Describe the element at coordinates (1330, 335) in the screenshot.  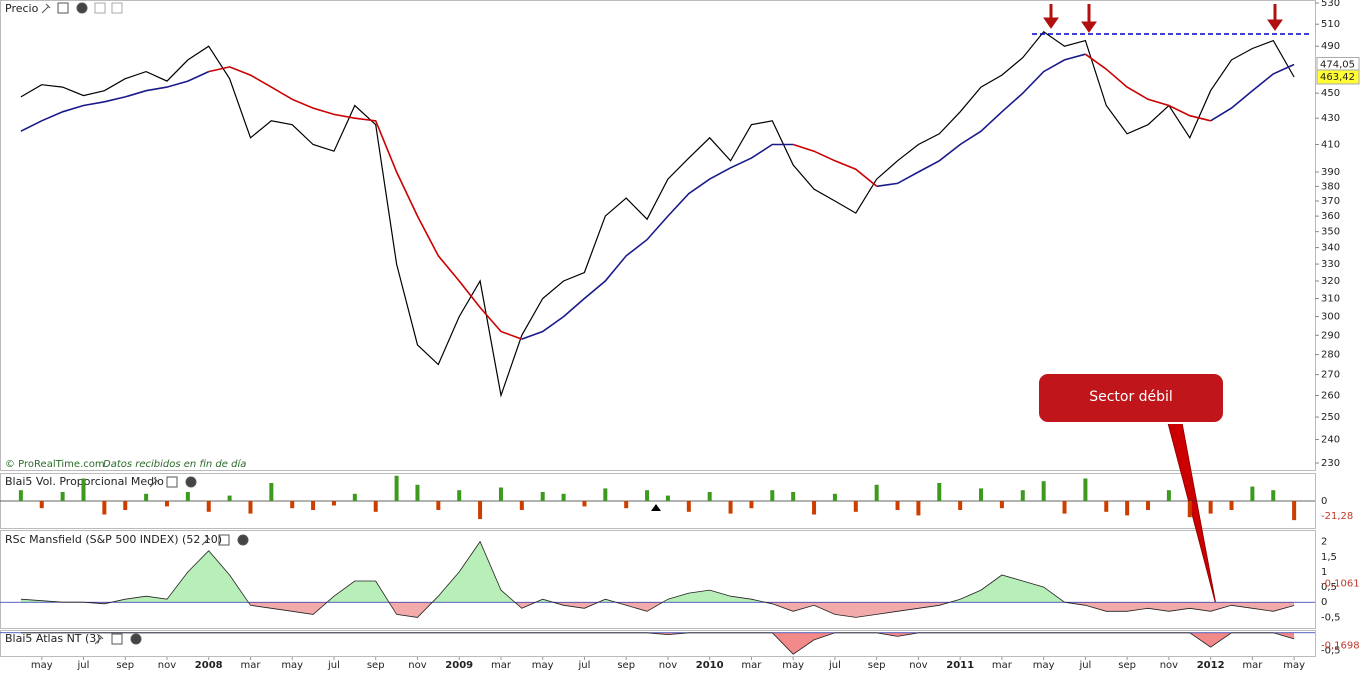
I see `y-tick-label: 290` at that location.